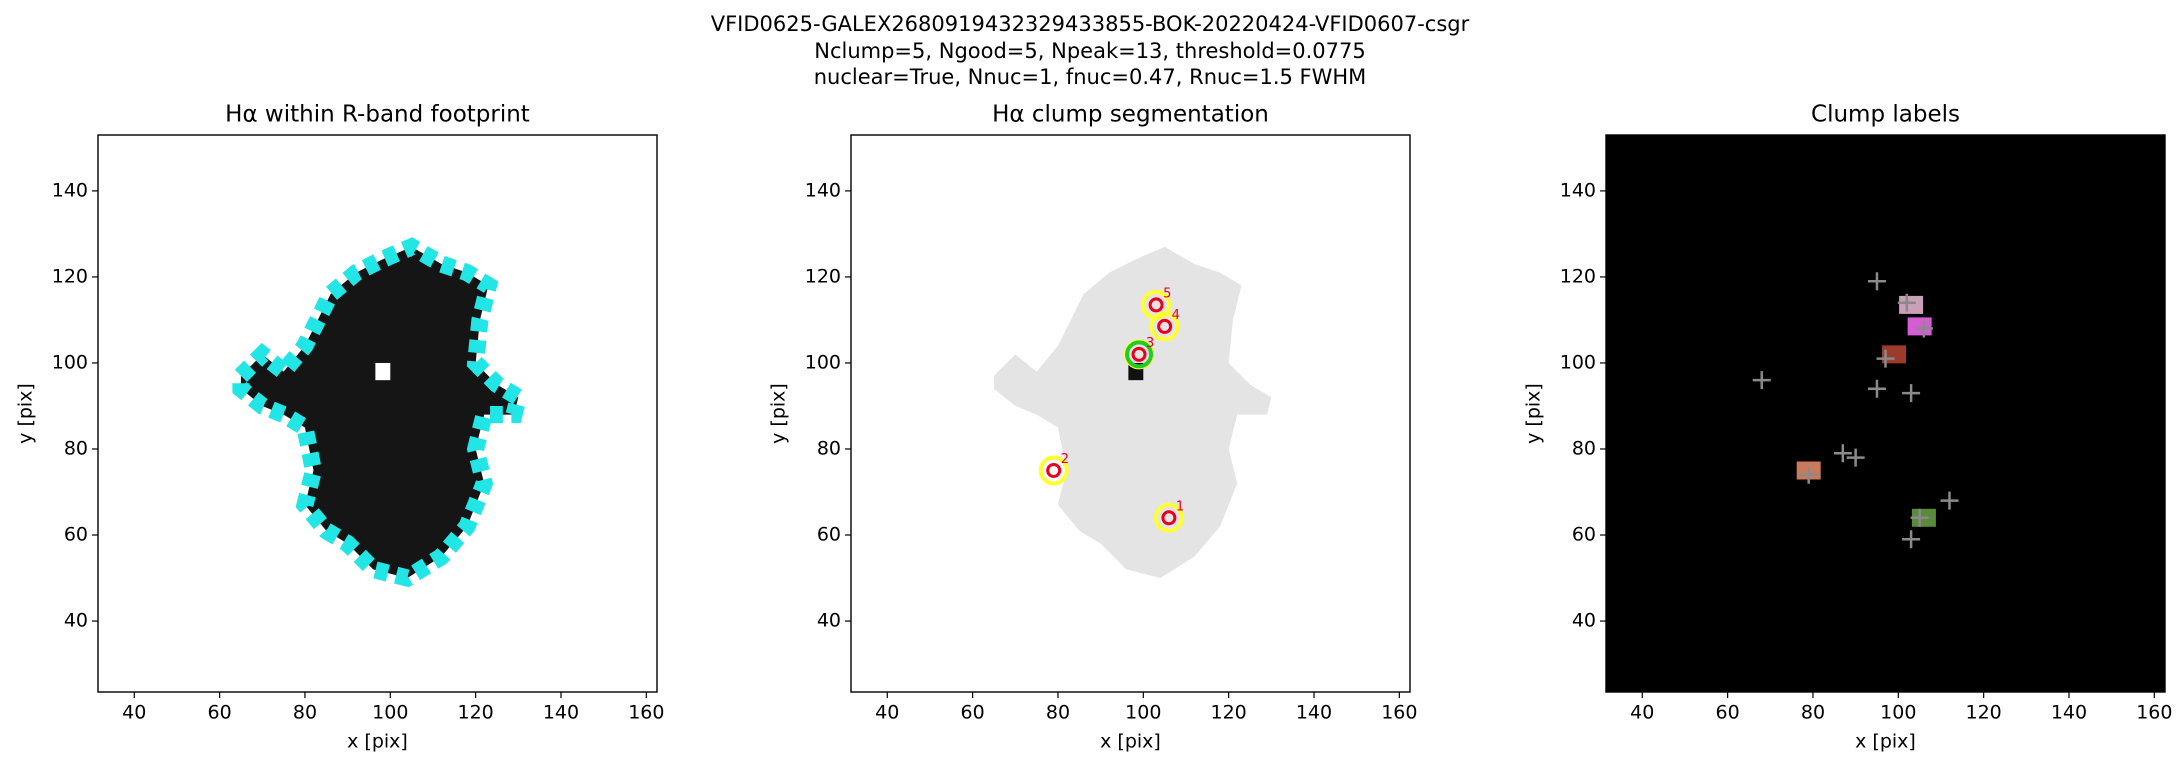 The image size is (2180, 767). Describe the element at coordinates (1150, 343) in the screenshot. I see `clump-label: 3` at that location.